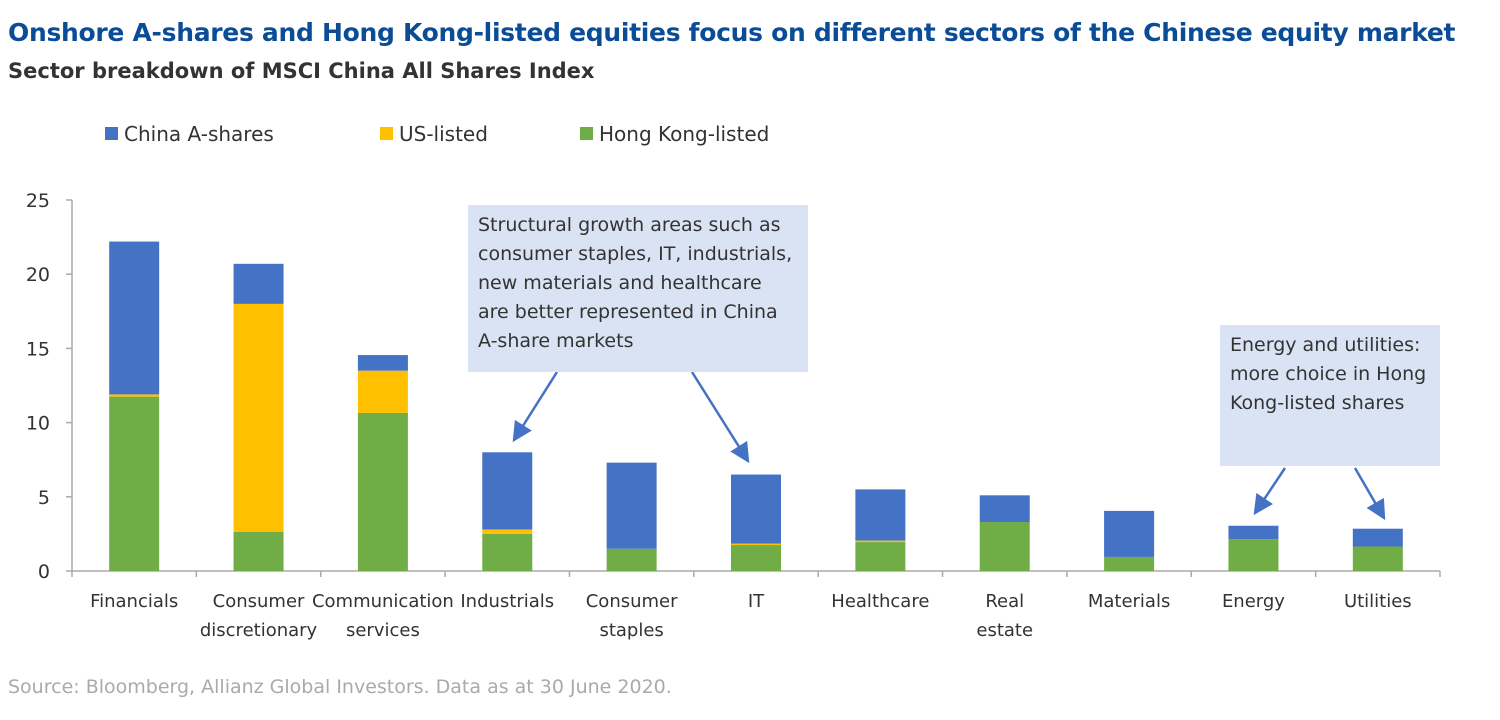  Describe the element at coordinates (1129, 601) in the screenshot. I see `x-tick-label: Materials` at that location.